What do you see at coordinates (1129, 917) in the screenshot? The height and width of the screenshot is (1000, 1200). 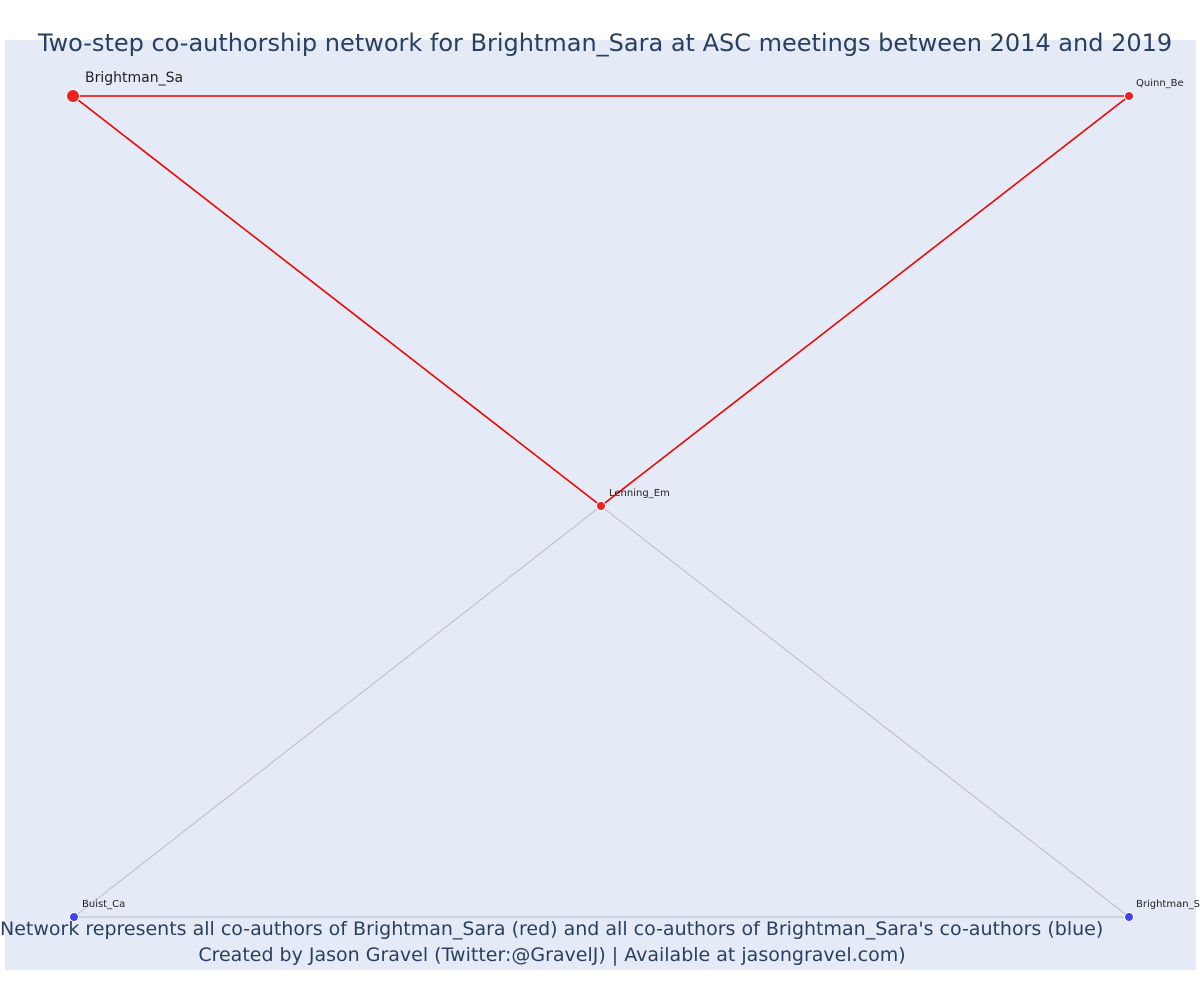 I see `node-Brightman_S` at bounding box center [1129, 917].